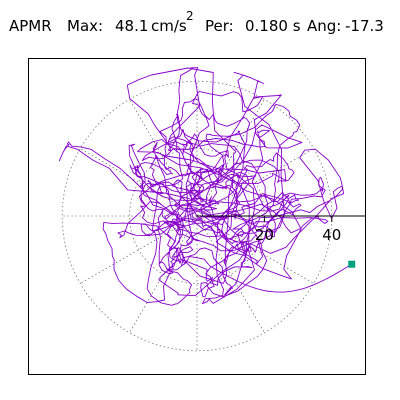  What do you see at coordinates (324, 26) in the screenshot?
I see `angle-label: Ang:` at bounding box center [324, 26].